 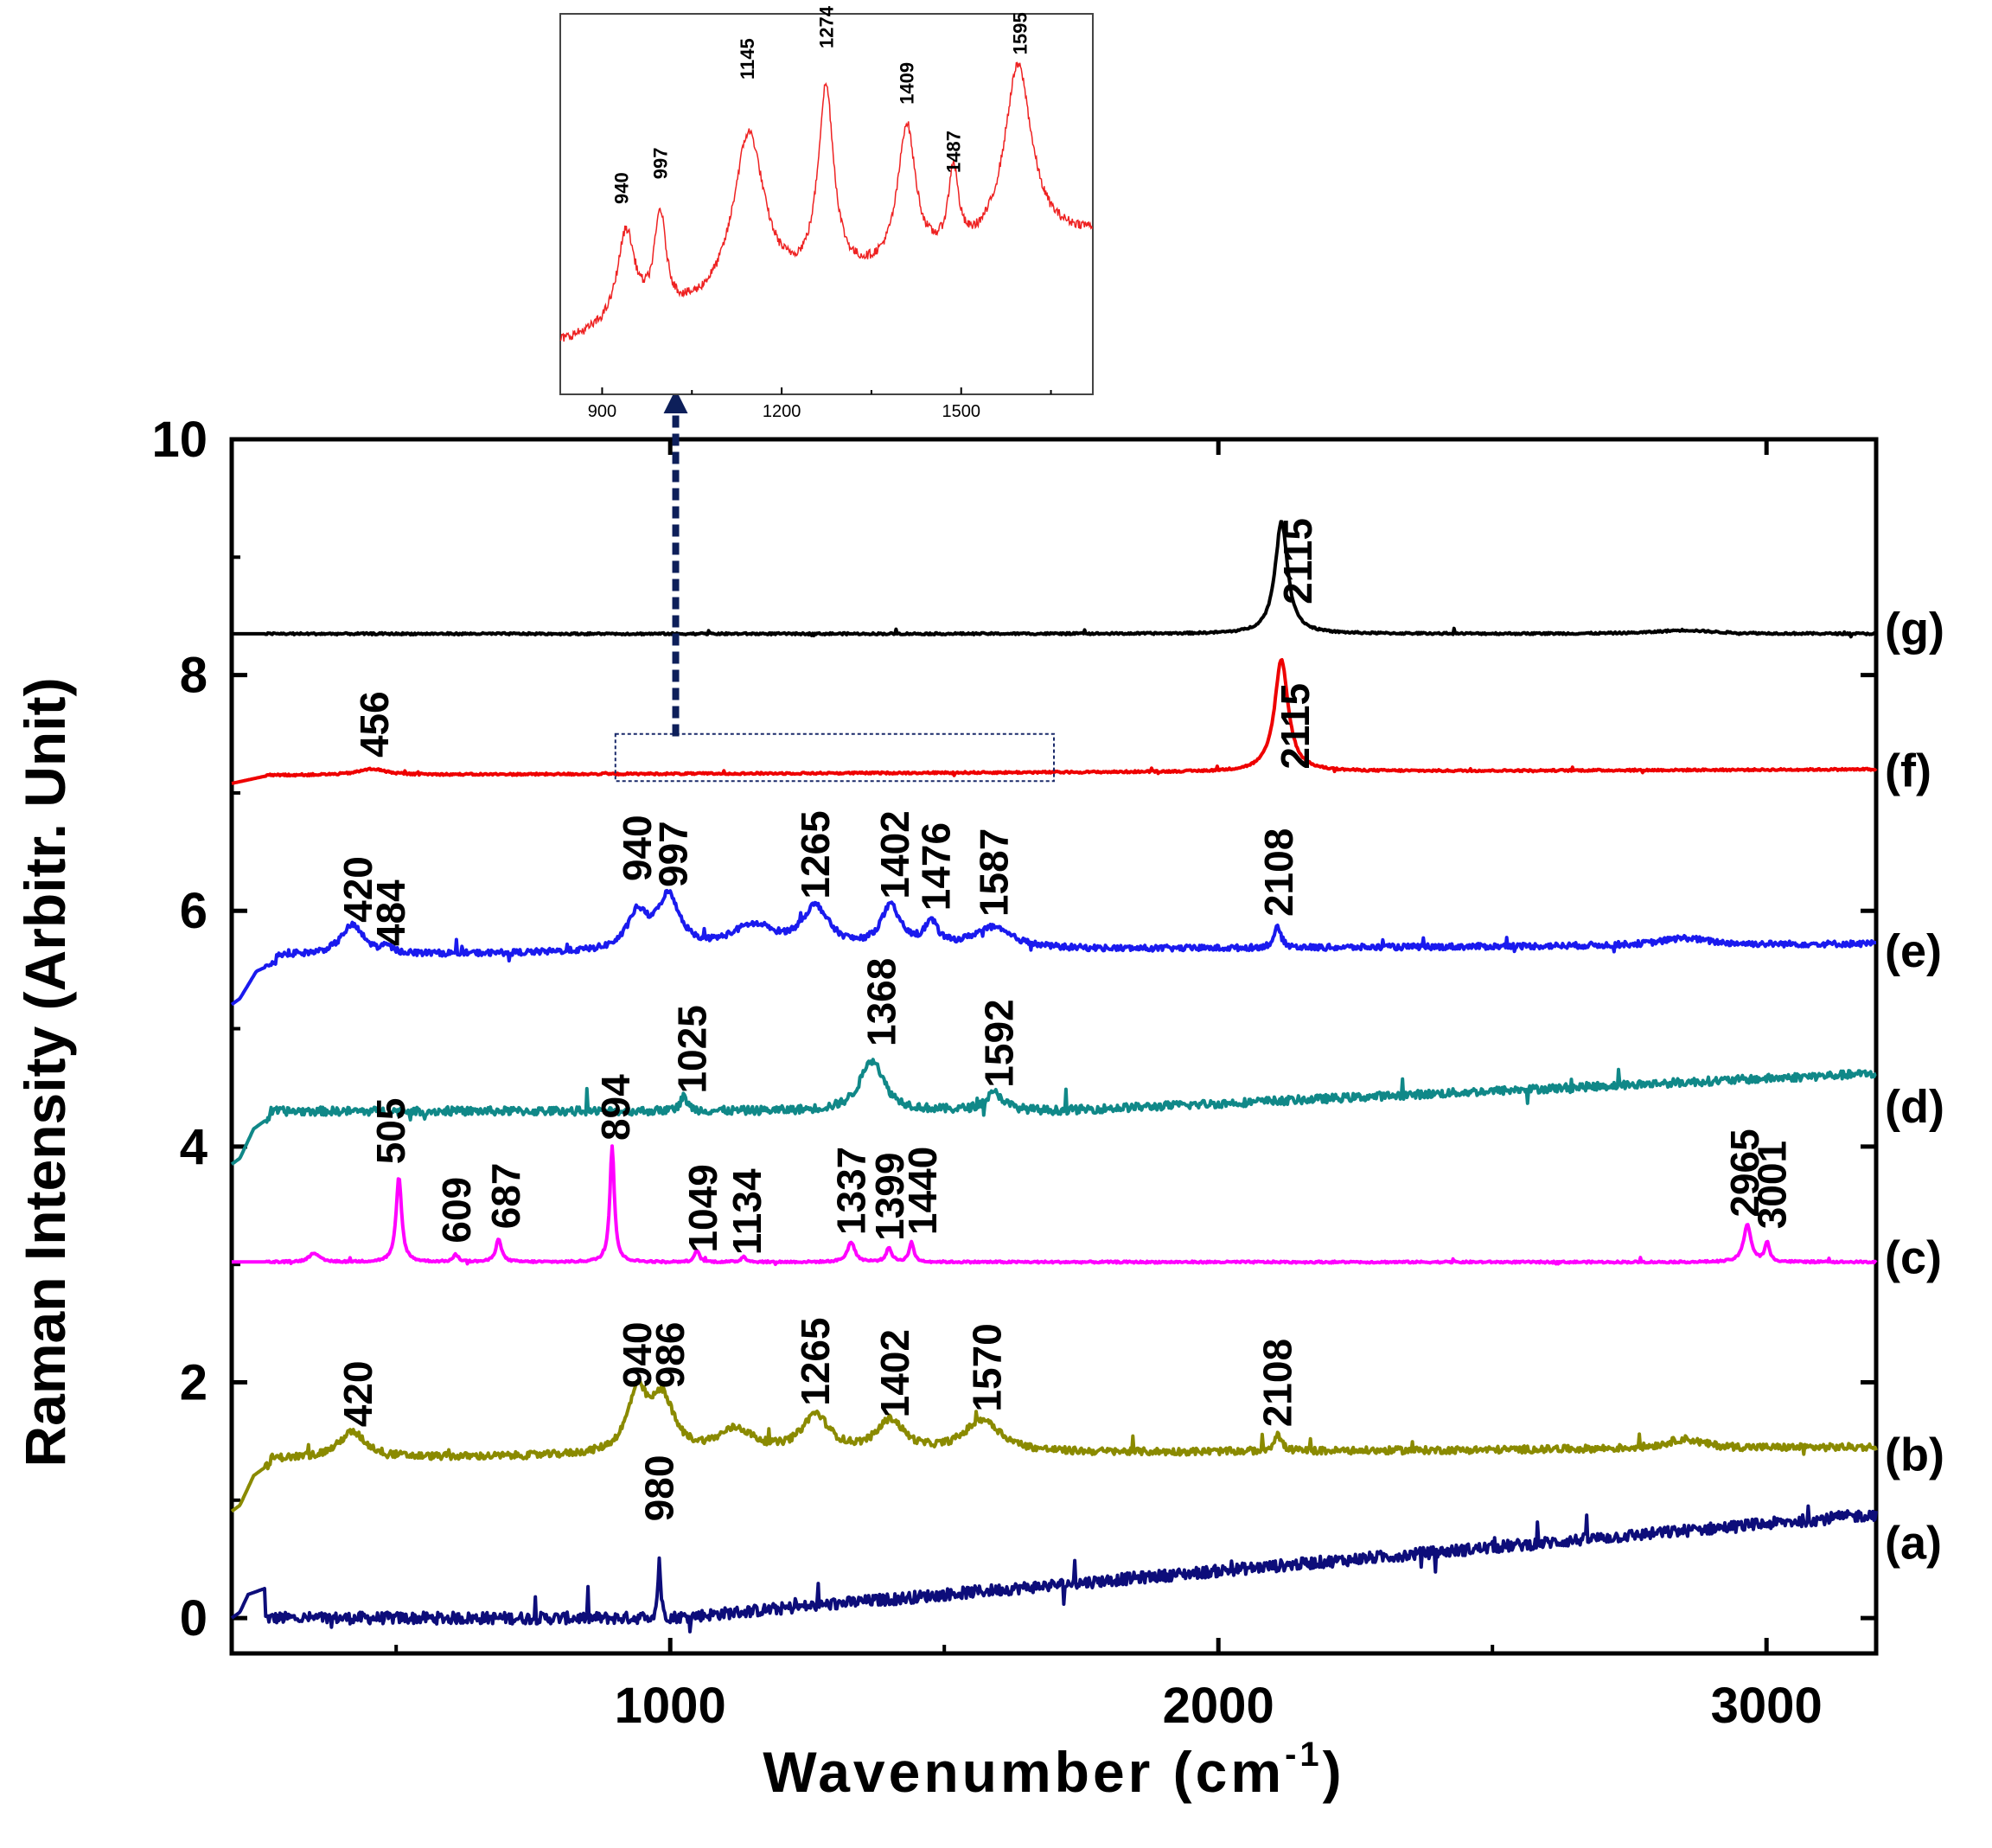 What do you see at coordinates (1054, 1205) in the screenshot?
I see `spectrum-line-c` at bounding box center [1054, 1205].